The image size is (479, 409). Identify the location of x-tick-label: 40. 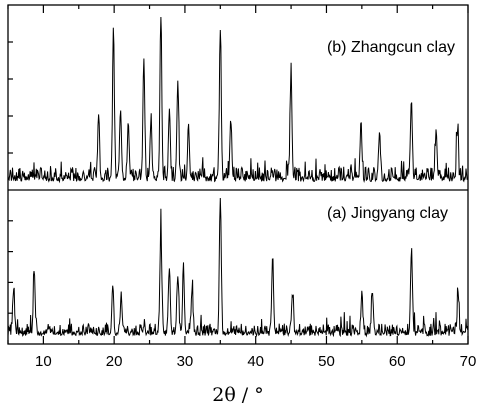
(255, 361).